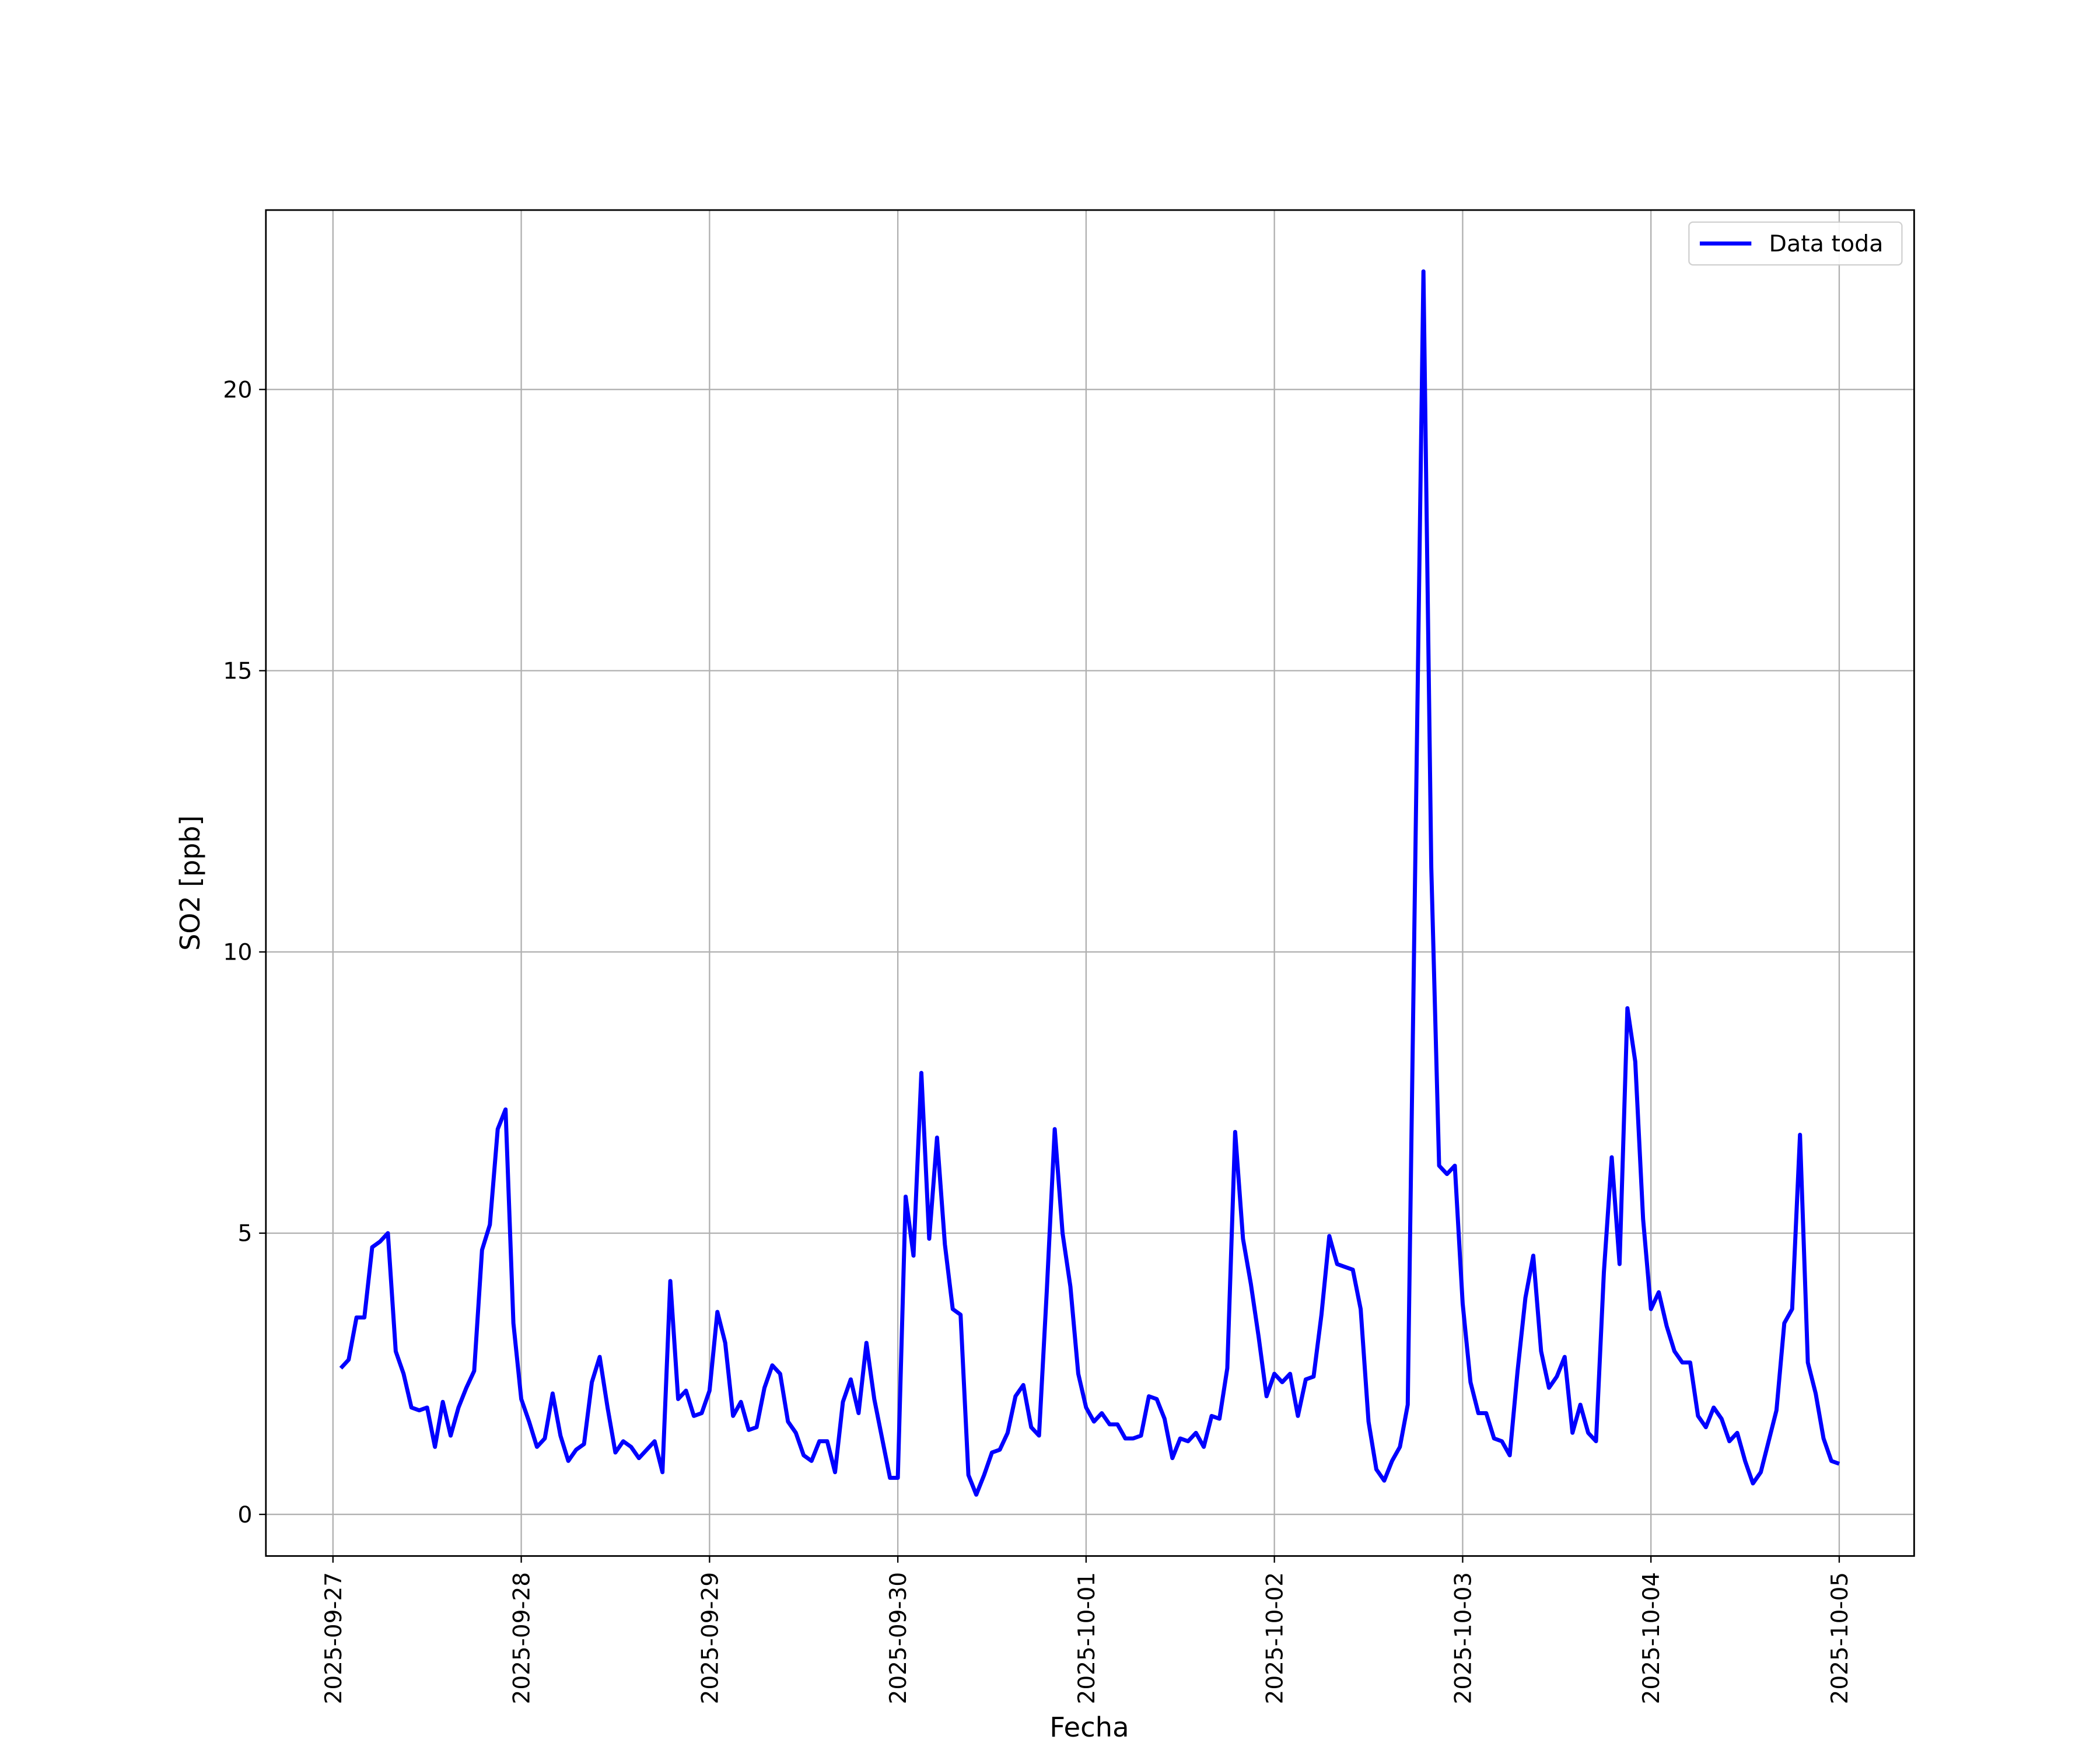 This screenshot has width=2100, height=1750. I want to click on y-tick-label: 10, so click(237, 953).